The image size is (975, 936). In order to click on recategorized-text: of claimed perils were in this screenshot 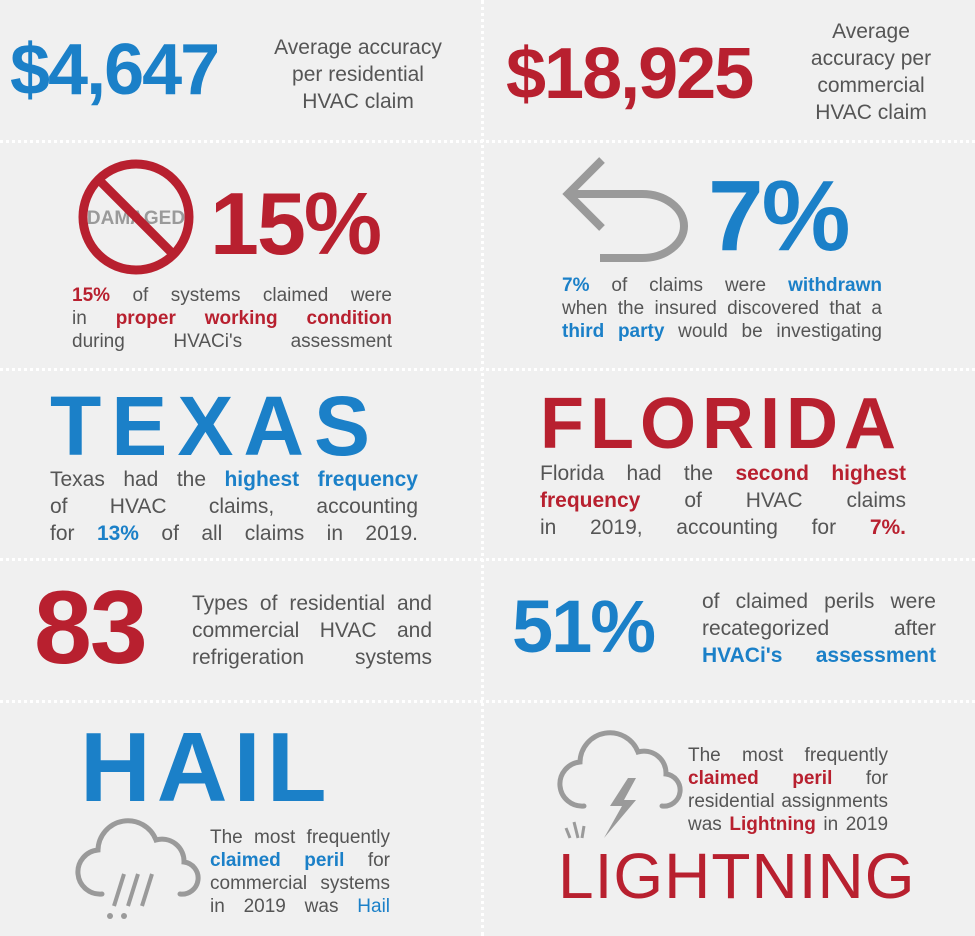, I will do `click(819, 601)`.